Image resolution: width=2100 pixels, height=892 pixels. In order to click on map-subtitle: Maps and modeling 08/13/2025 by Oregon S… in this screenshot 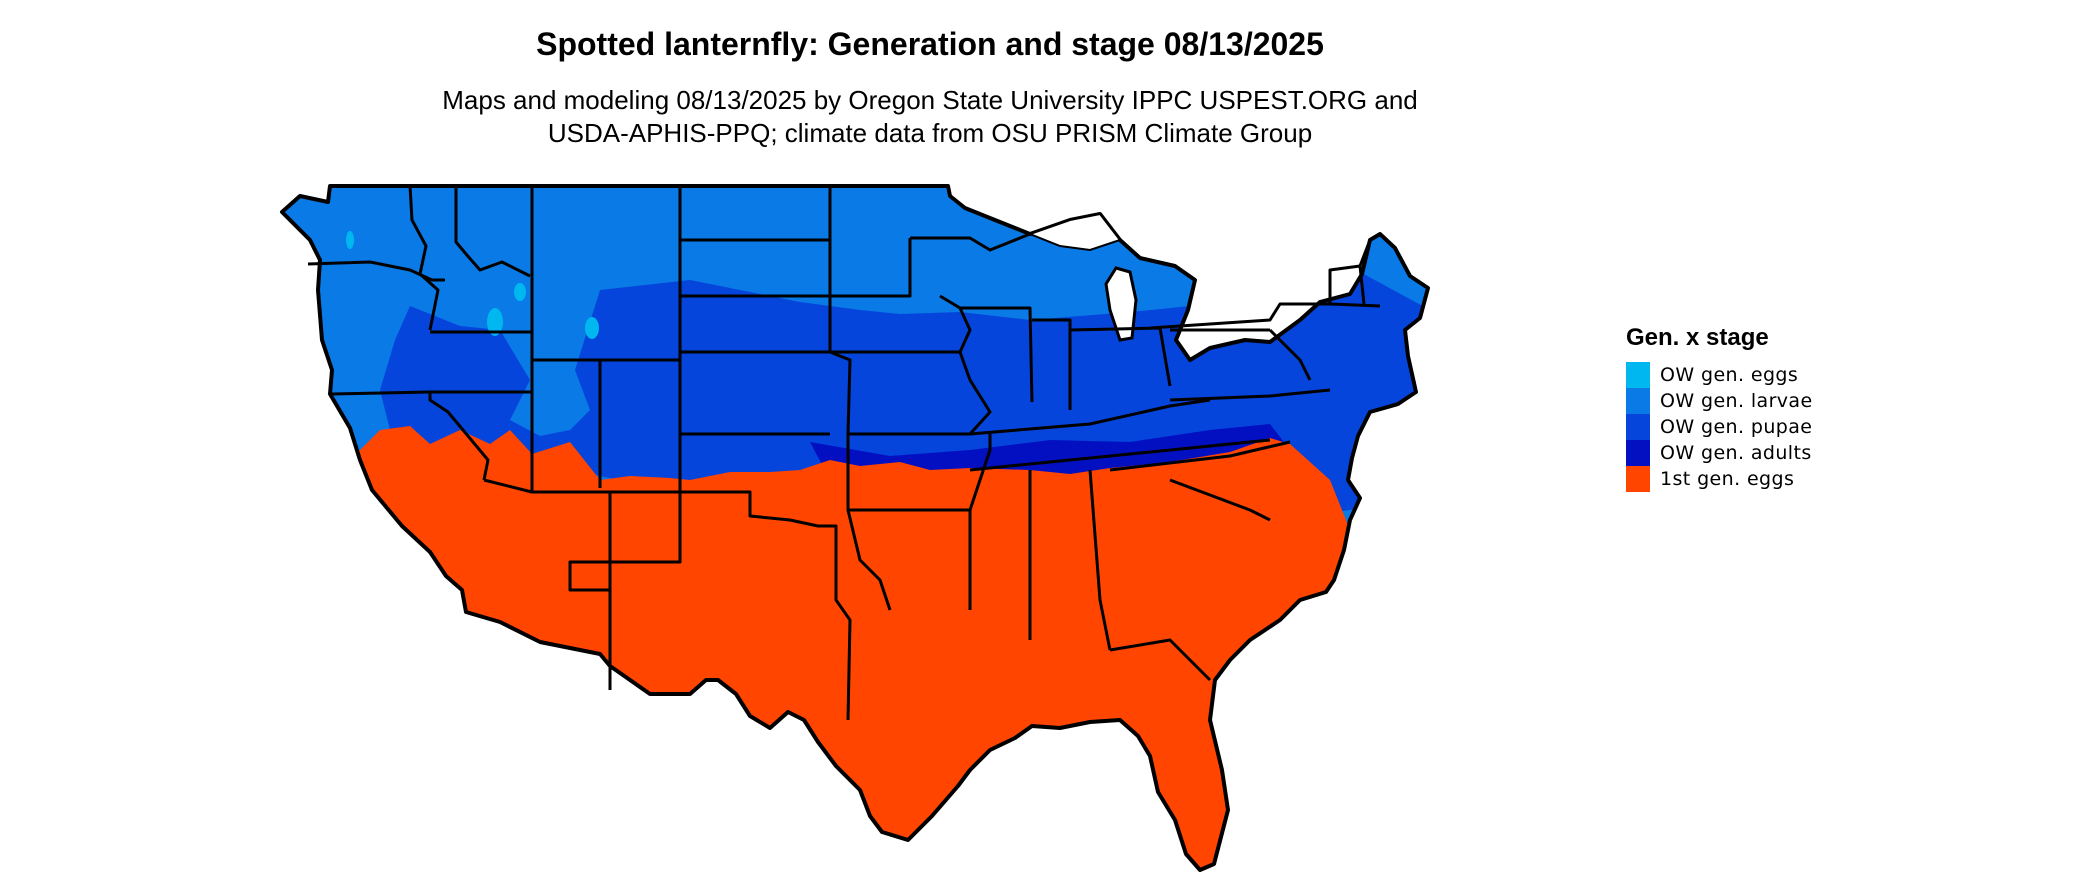, I will do `click(930, 117)`.